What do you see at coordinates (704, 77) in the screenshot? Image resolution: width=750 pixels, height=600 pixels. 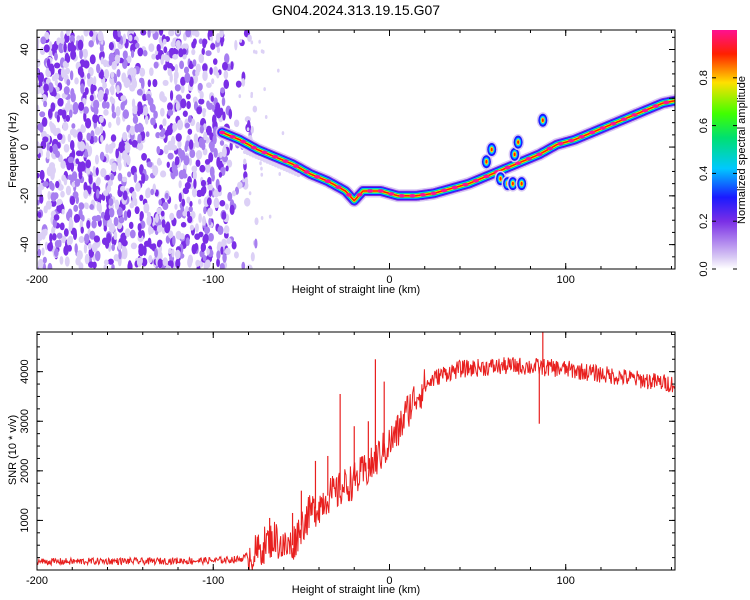 I see `colorbar-tick-label: 0.8` at bounding box center [704, 77].